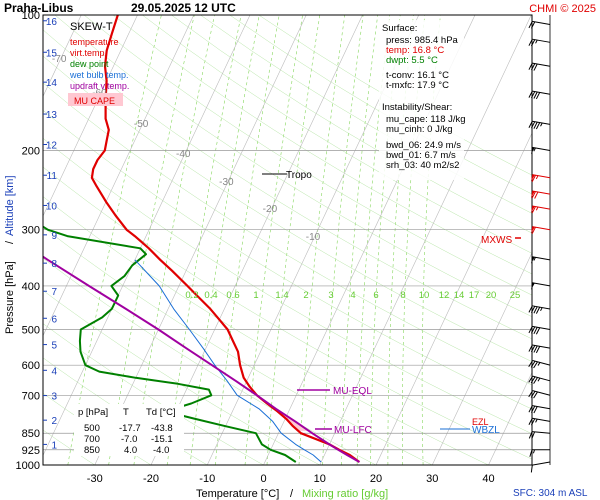 This screenshot has height=500, width=600. What do you see at coordinates (94, 101) in the screenshot?
I see `legend-mu-cape: MU CAPE` at bounding box center [94, 101].